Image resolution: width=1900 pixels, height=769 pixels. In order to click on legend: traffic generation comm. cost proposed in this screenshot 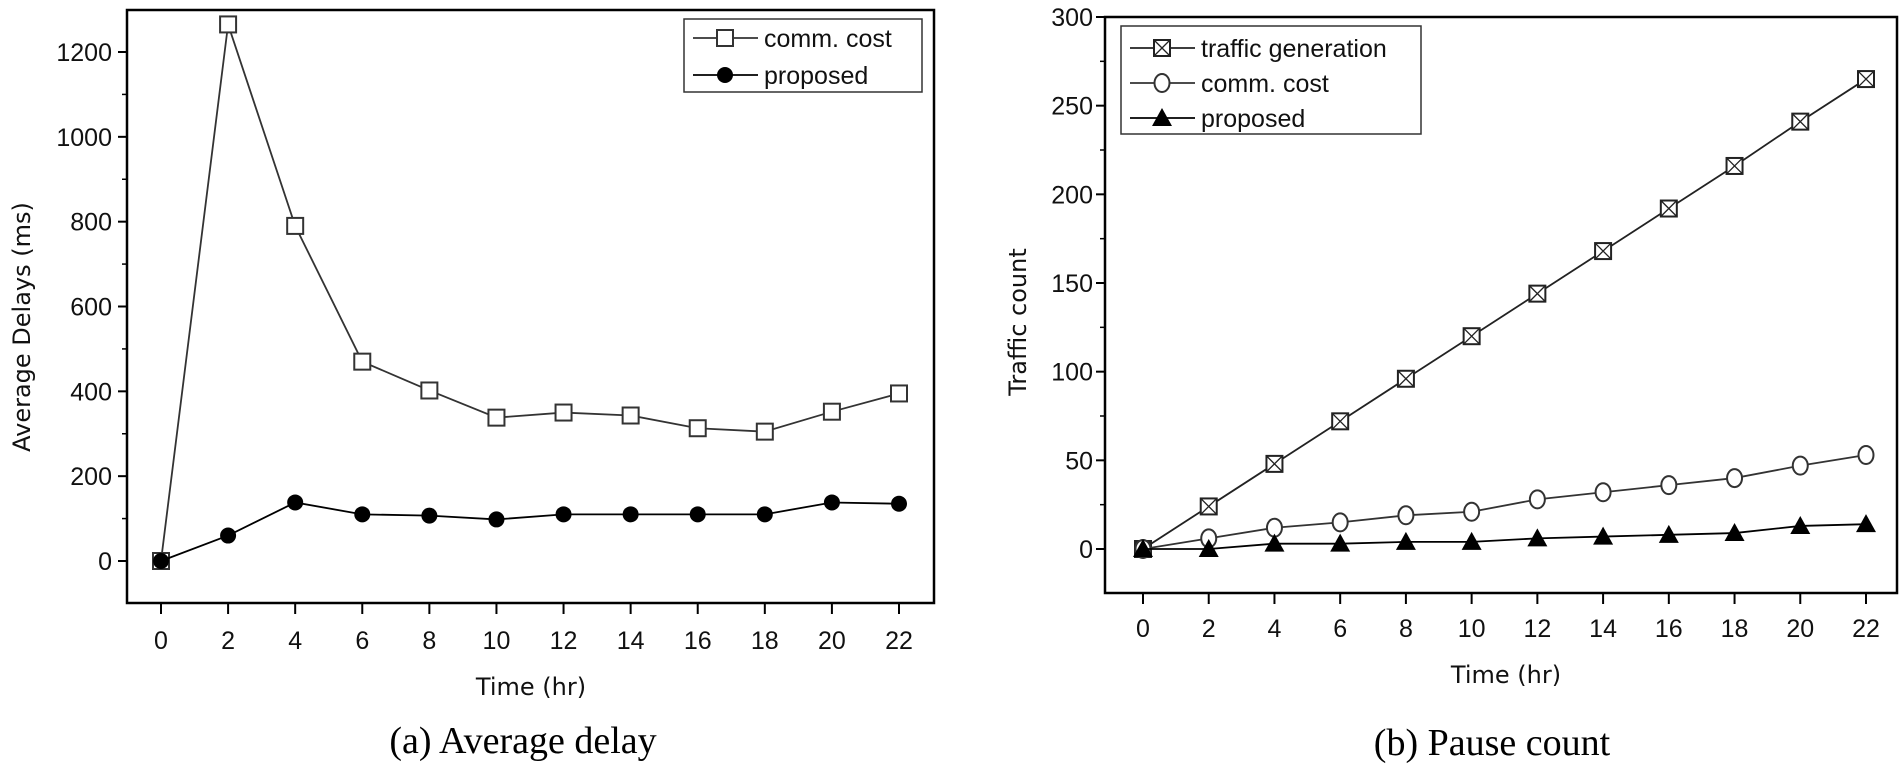, I will do `click(1271, 80)`.